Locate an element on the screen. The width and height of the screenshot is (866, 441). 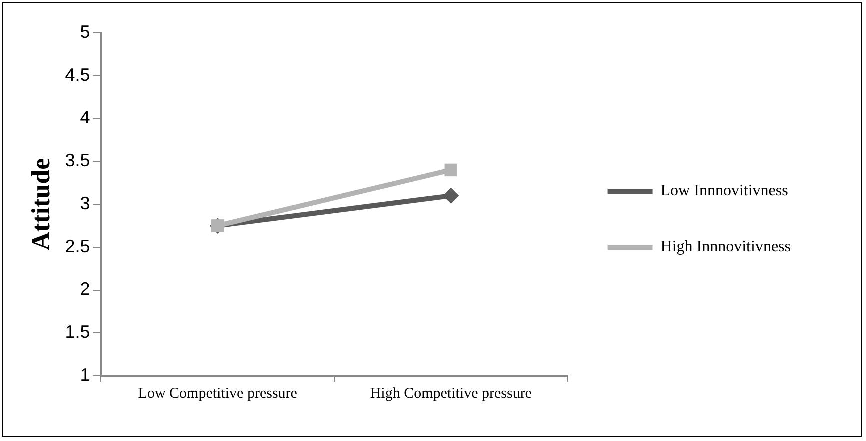
y-tick-label: 1 is located at coordinates (85, 374).